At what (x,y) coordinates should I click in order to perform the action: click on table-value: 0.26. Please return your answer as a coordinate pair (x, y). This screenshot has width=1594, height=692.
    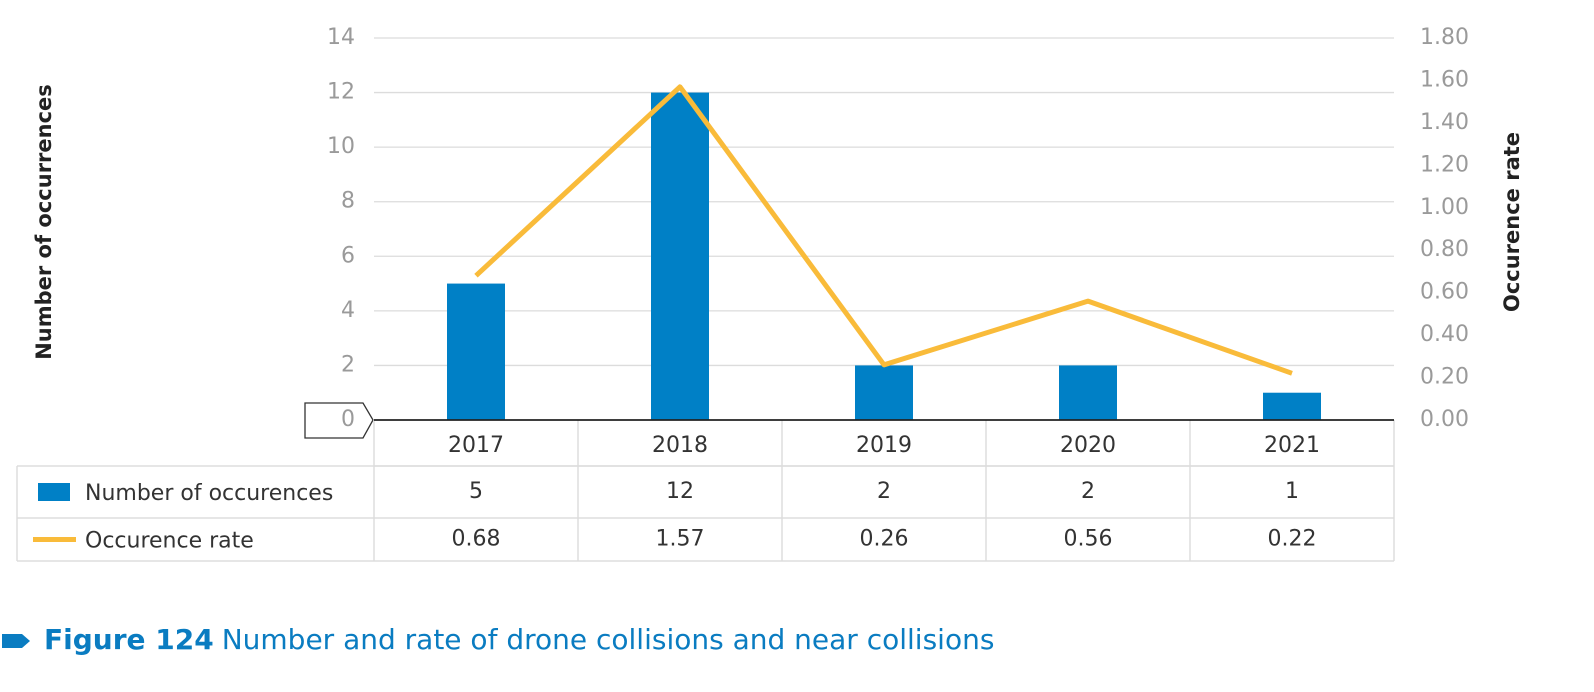
    Looking at the image, I should click on (884, 539).